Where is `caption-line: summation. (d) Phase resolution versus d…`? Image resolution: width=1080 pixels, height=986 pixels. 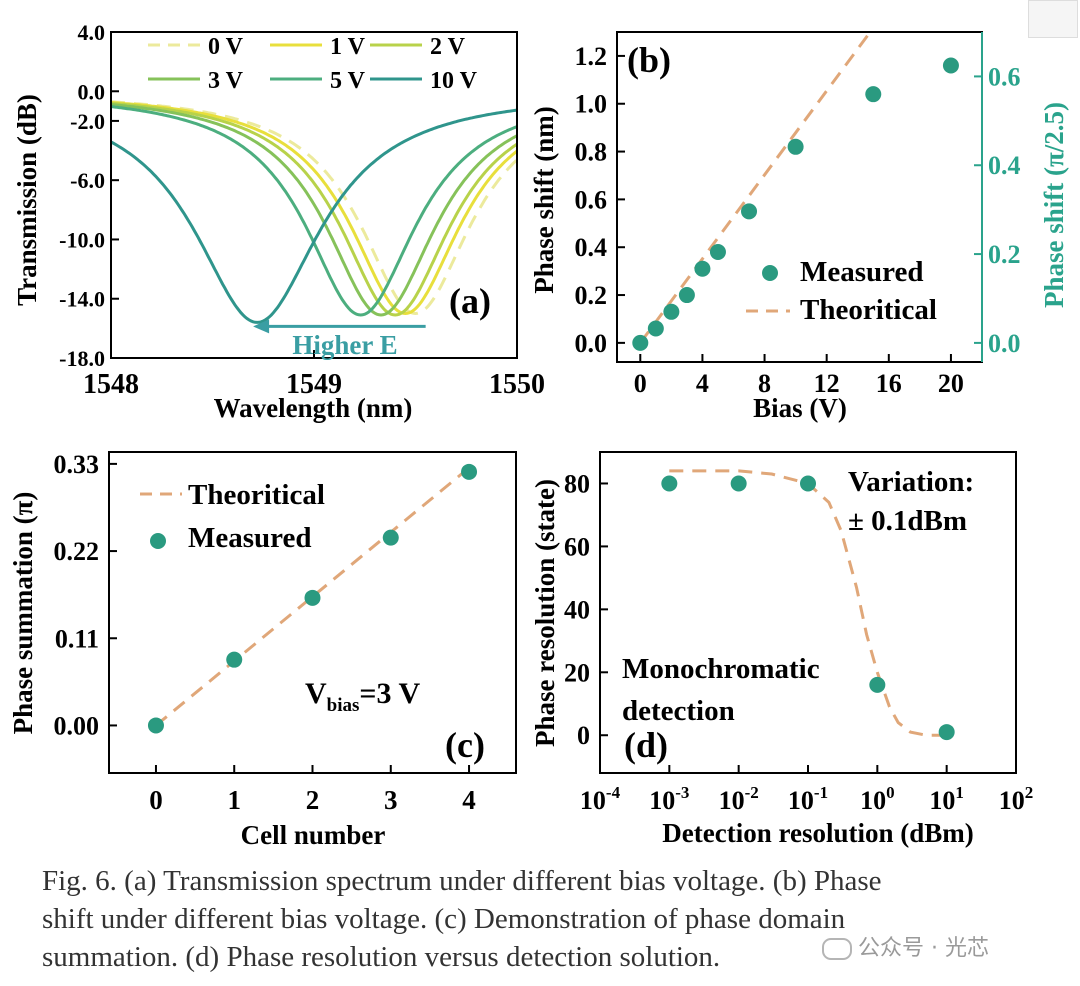
caption-line: summation. (d) Phase resolution versus d… is located at coordinates (381, 957).